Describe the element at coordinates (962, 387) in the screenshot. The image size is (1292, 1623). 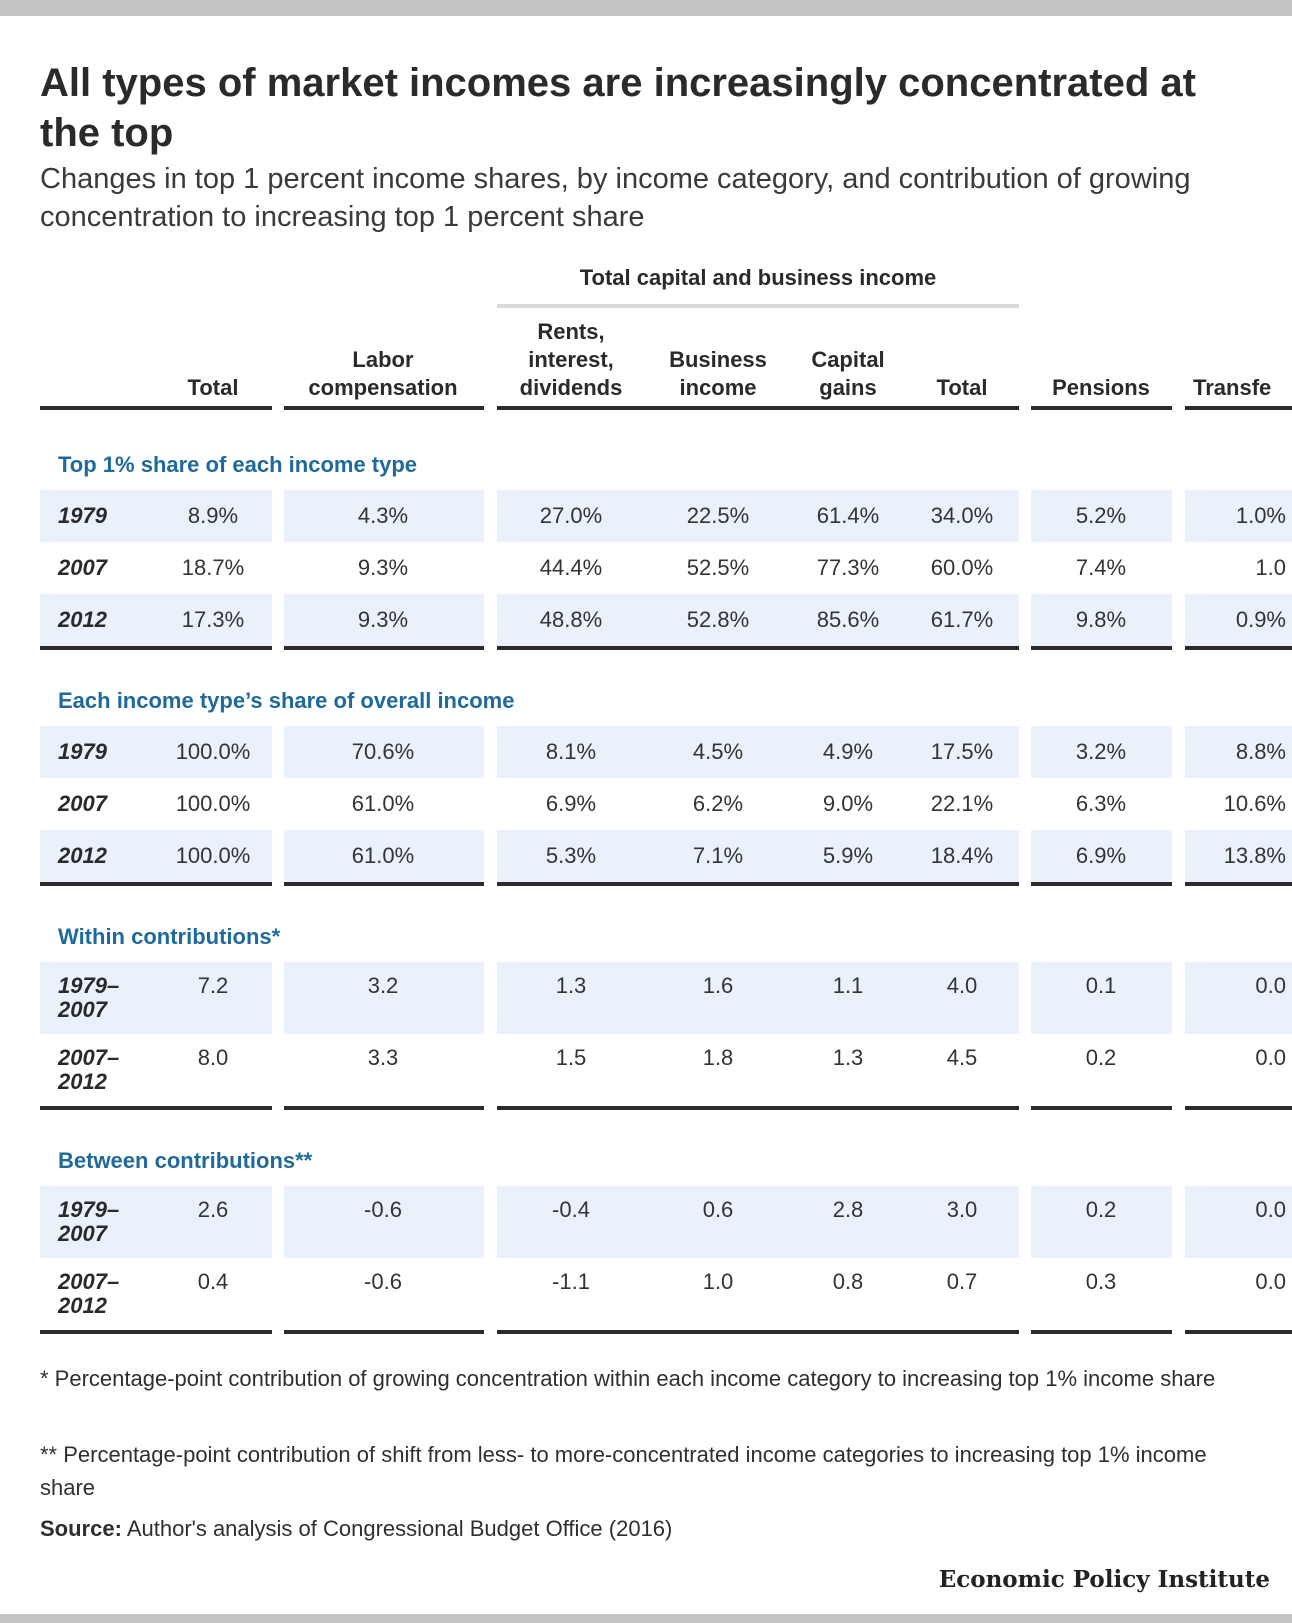
I see `column-header: Total` at that location.